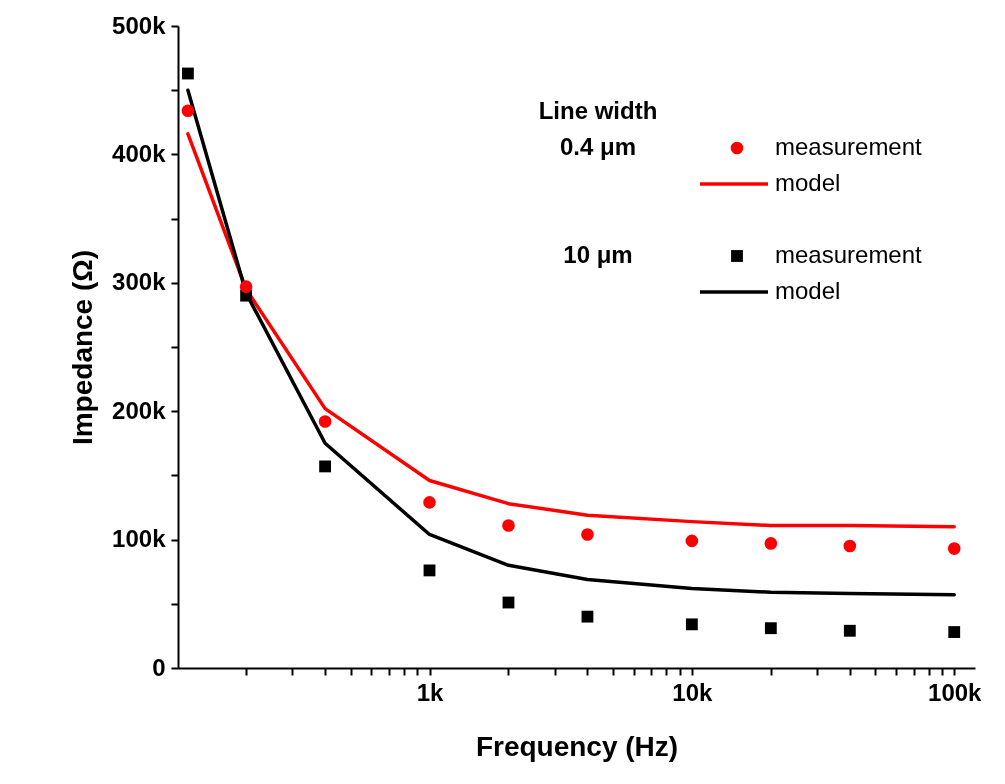 This screenshot has width=1005, height=784. I want to click on y-axis-title: Impedance (Ω), so click(83, 347).